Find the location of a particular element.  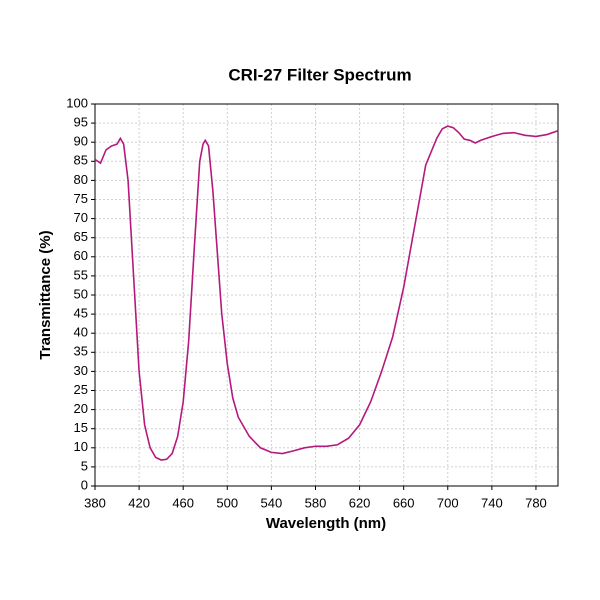

x-tick-label: 540 is located at coordinates (272, 502).